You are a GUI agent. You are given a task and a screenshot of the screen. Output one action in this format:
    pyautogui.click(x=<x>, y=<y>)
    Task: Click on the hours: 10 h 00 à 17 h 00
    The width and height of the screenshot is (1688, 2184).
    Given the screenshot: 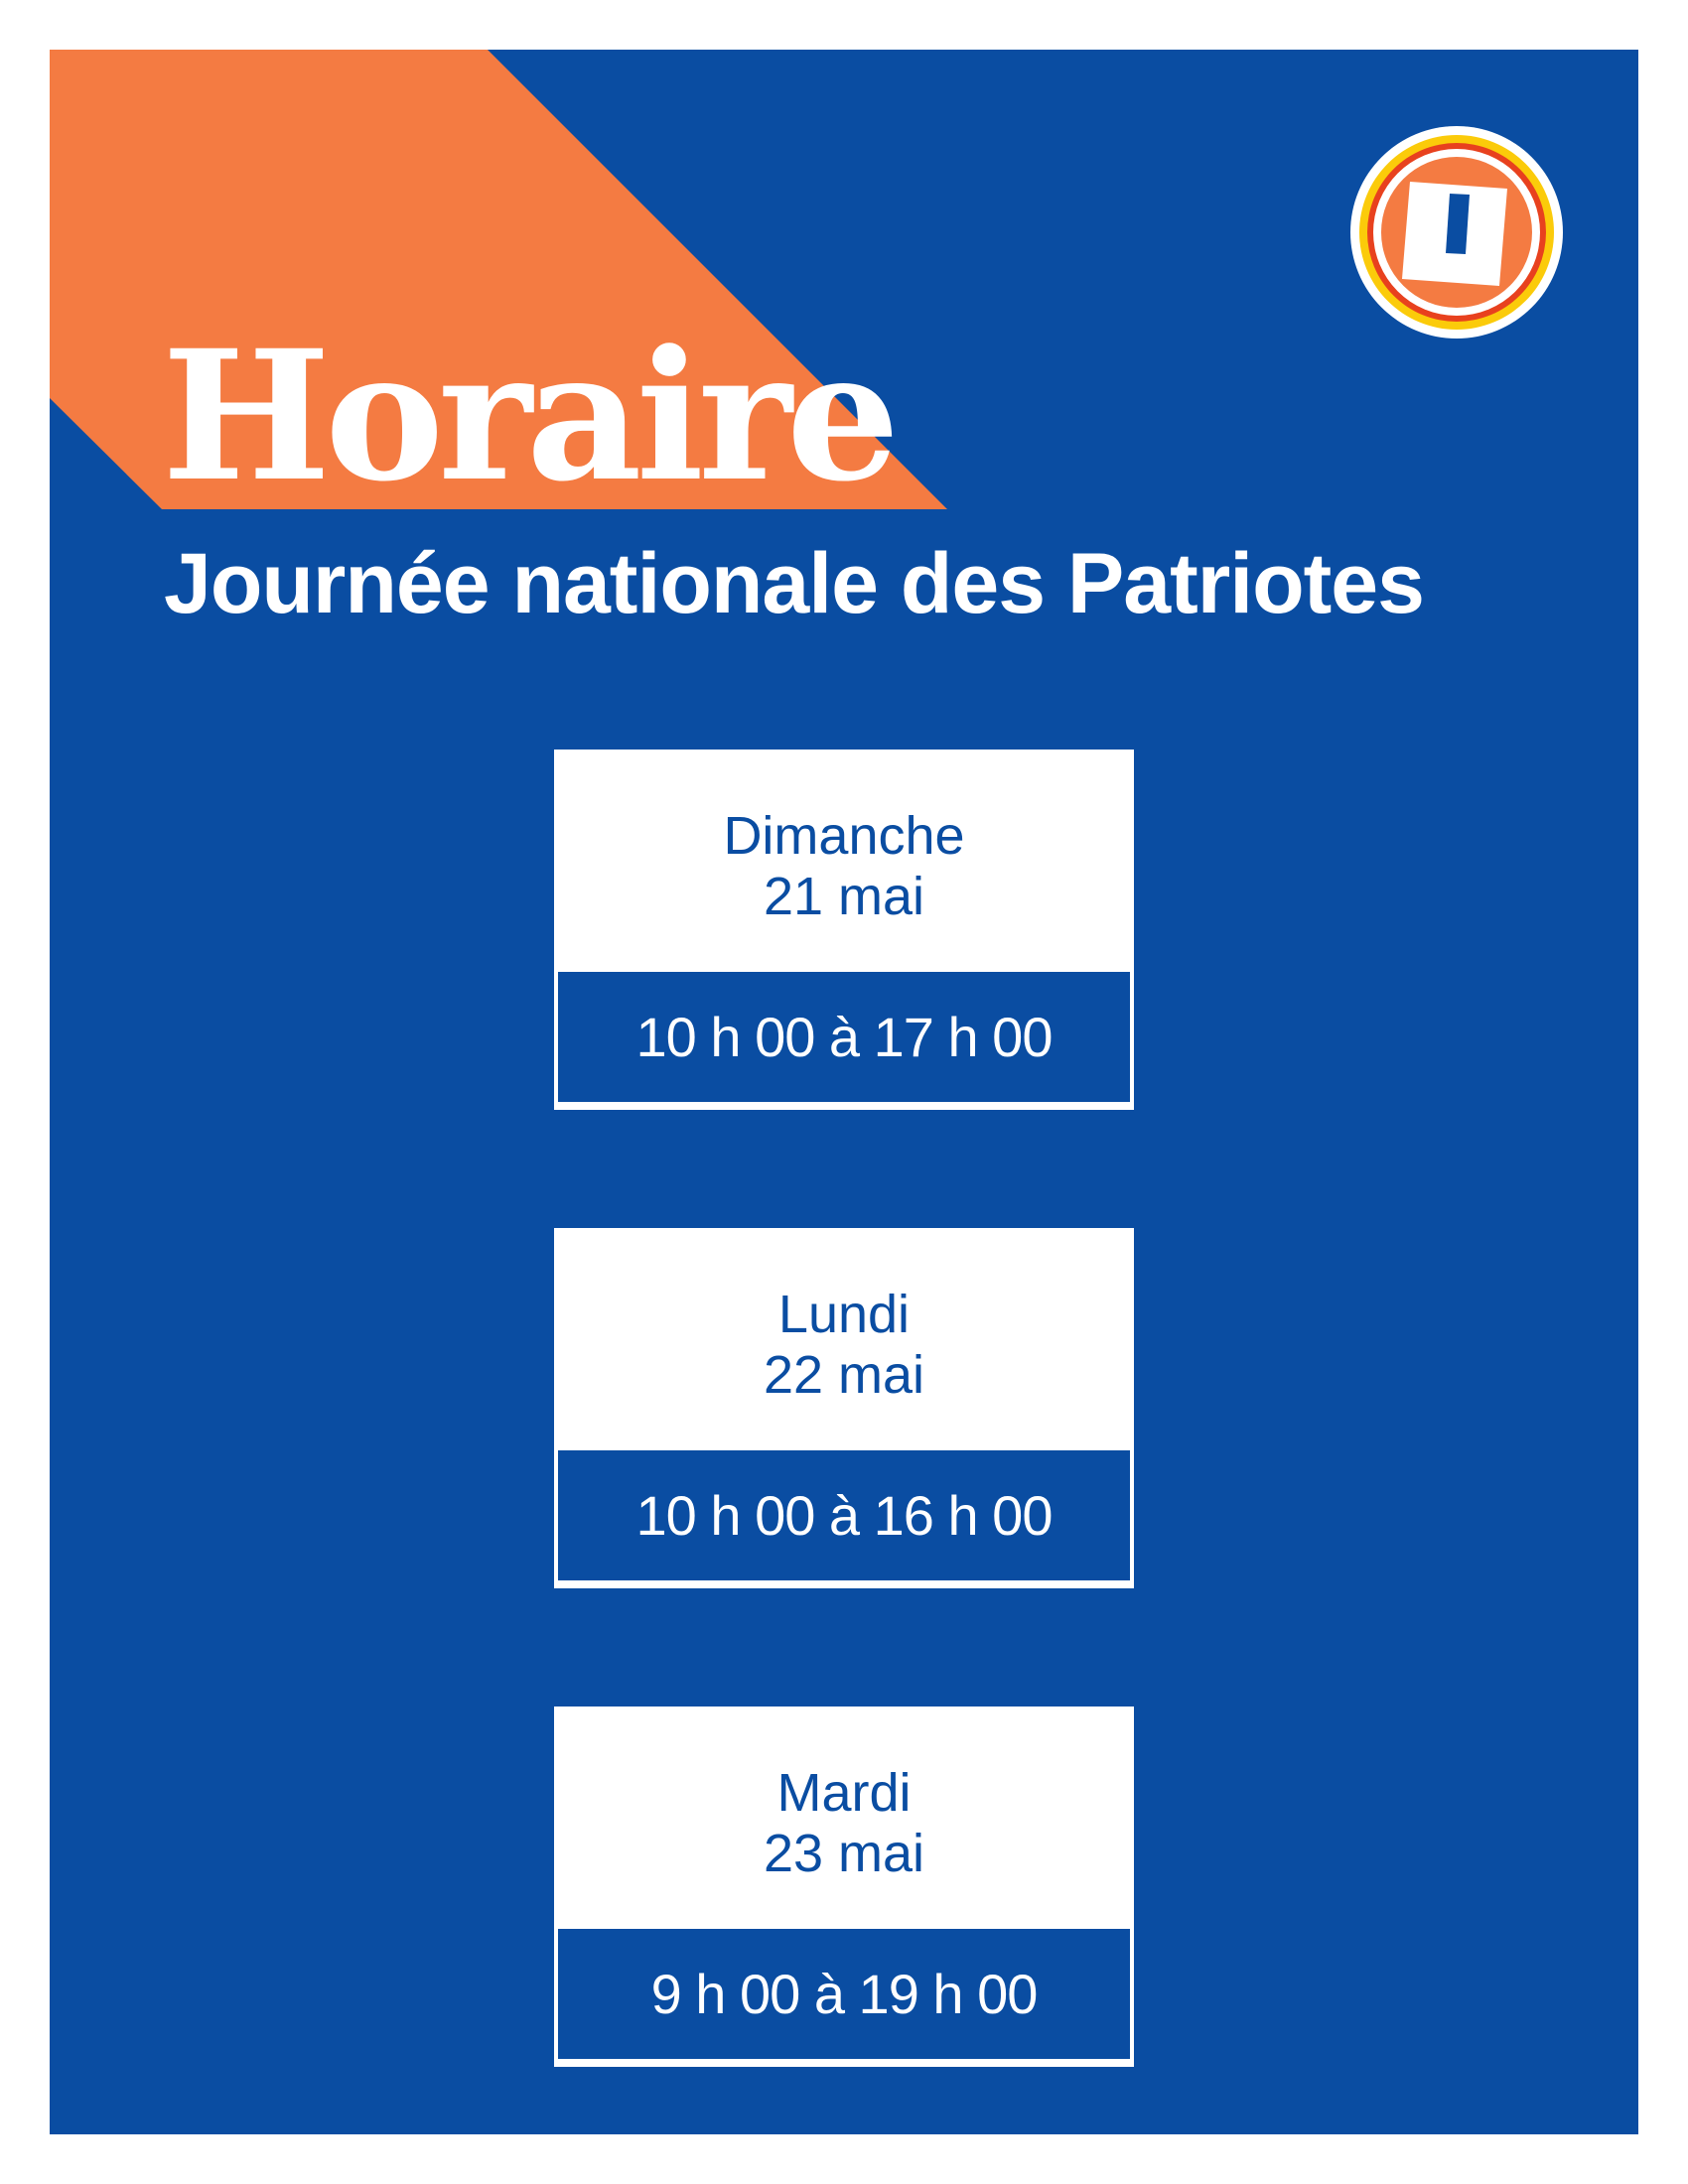 What is the action you would take?
    pyautogui.click(x=844, y=1037)
    